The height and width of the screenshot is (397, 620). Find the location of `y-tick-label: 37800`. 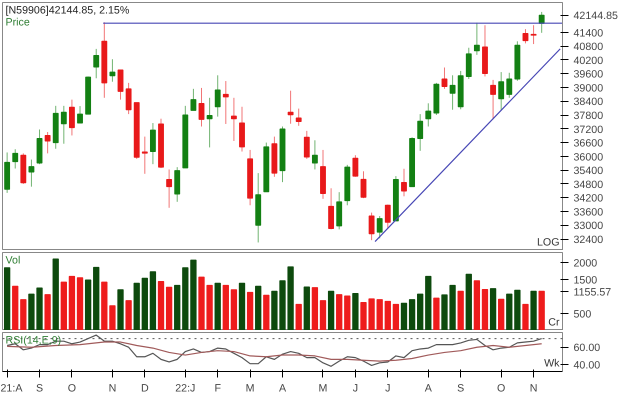

y-tick-label: 37800 is located at coordinates (589, 116).